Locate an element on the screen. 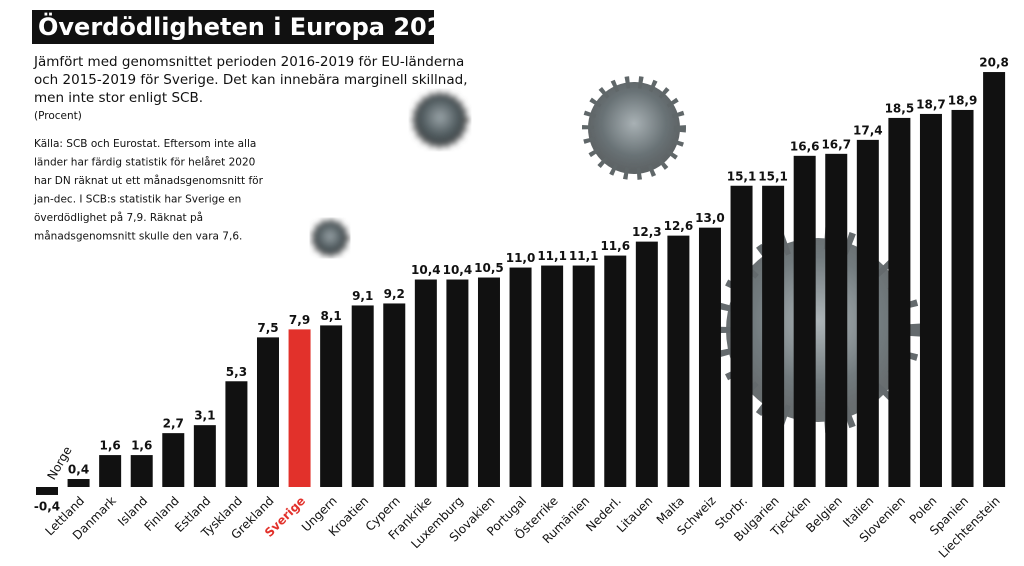  value-label: 11,0 is located at coordinates (521, 258).